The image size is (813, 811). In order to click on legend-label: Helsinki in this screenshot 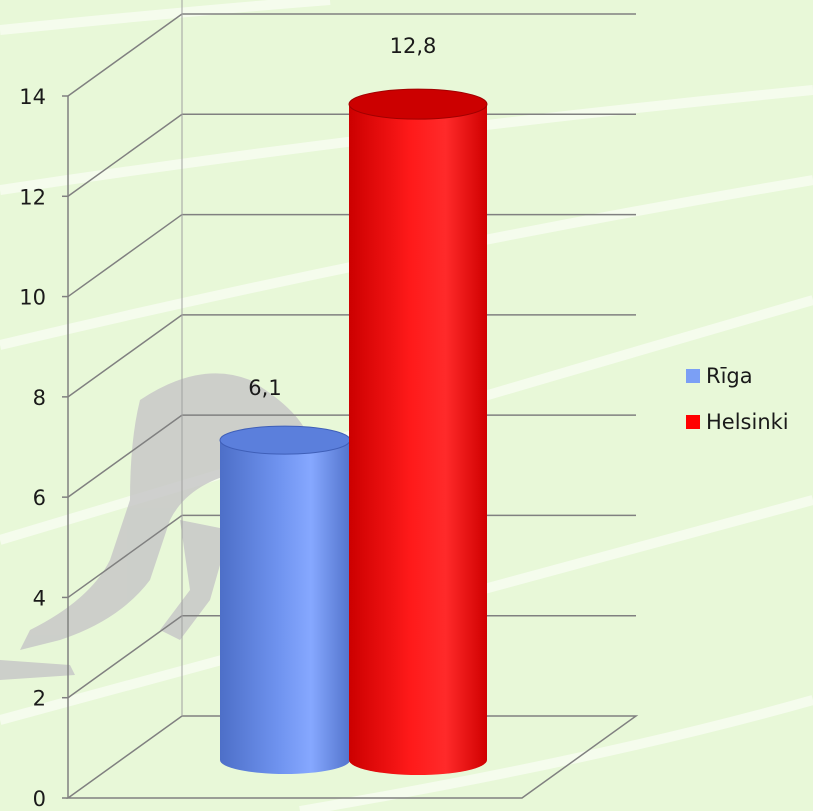, I will do `click(747, 422)`.